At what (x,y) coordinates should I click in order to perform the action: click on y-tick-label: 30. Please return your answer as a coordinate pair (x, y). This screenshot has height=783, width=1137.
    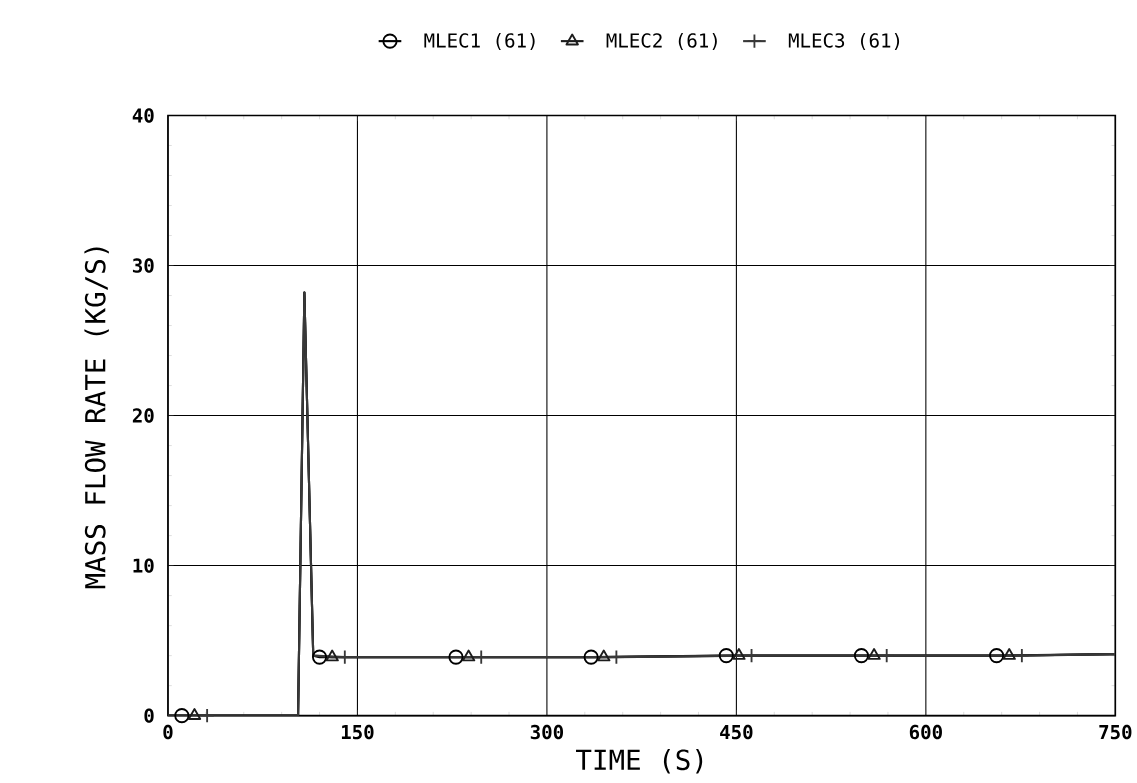
    Looking at the image, I should click on (143, 265).